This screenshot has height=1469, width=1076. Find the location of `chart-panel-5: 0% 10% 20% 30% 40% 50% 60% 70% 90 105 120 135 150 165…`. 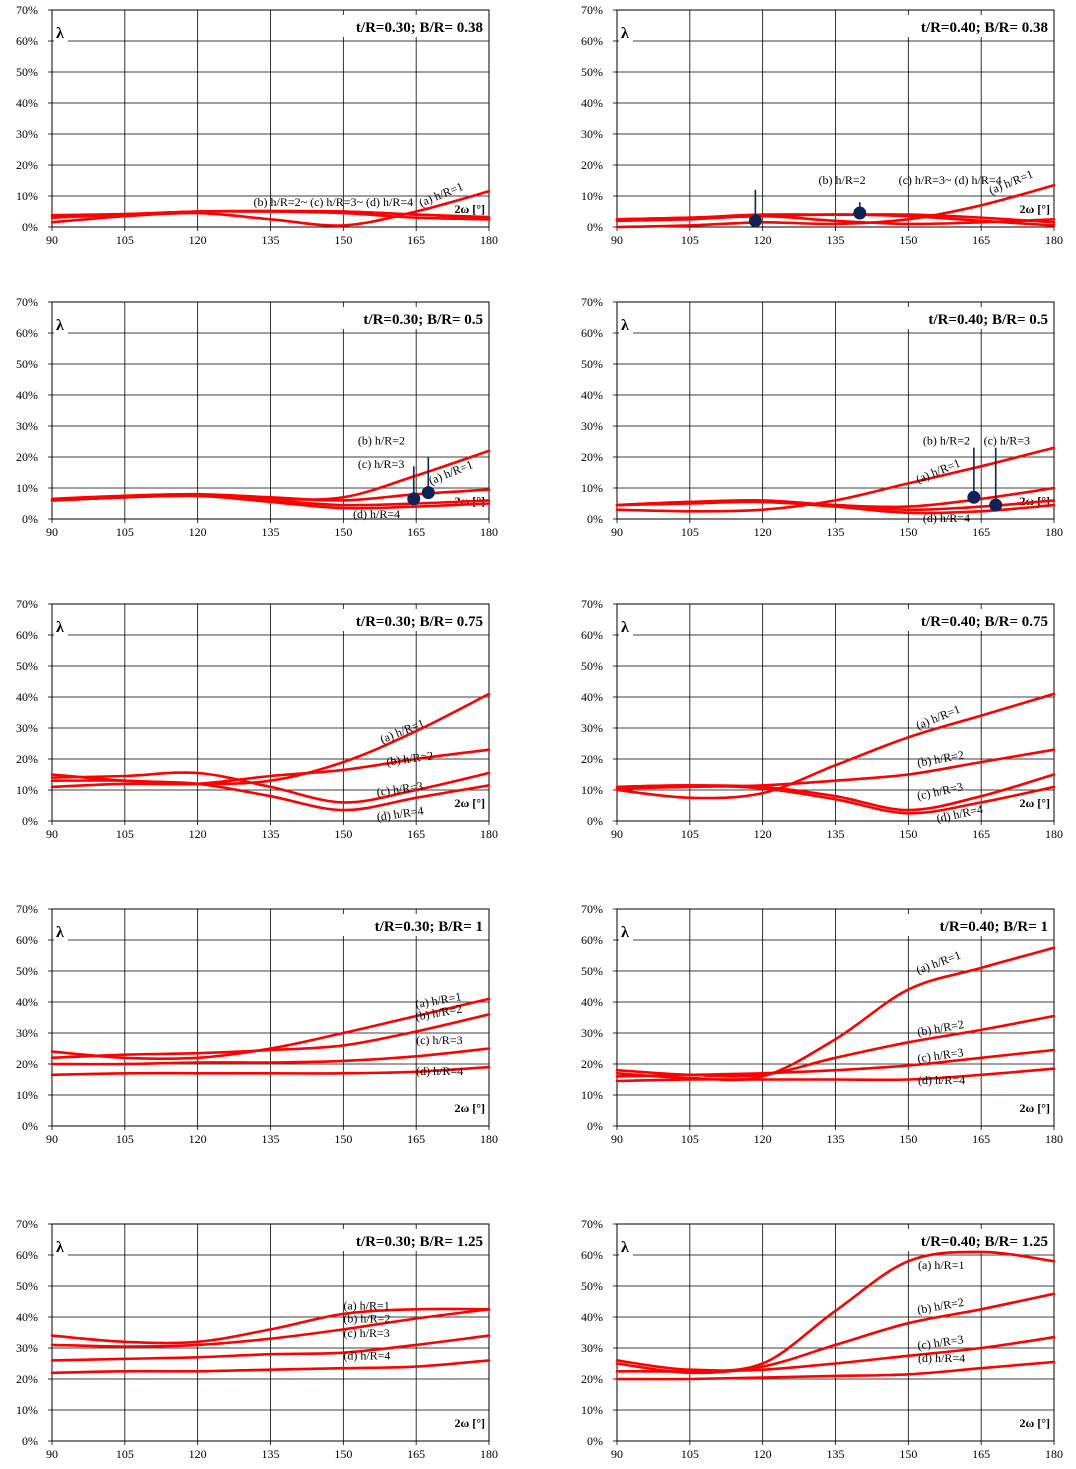

chart-panel-5: 0% 10% 20% 30% 40% 50% 60% 70% 90 105 120 135 150 165… is located at coordinates (257, 719).